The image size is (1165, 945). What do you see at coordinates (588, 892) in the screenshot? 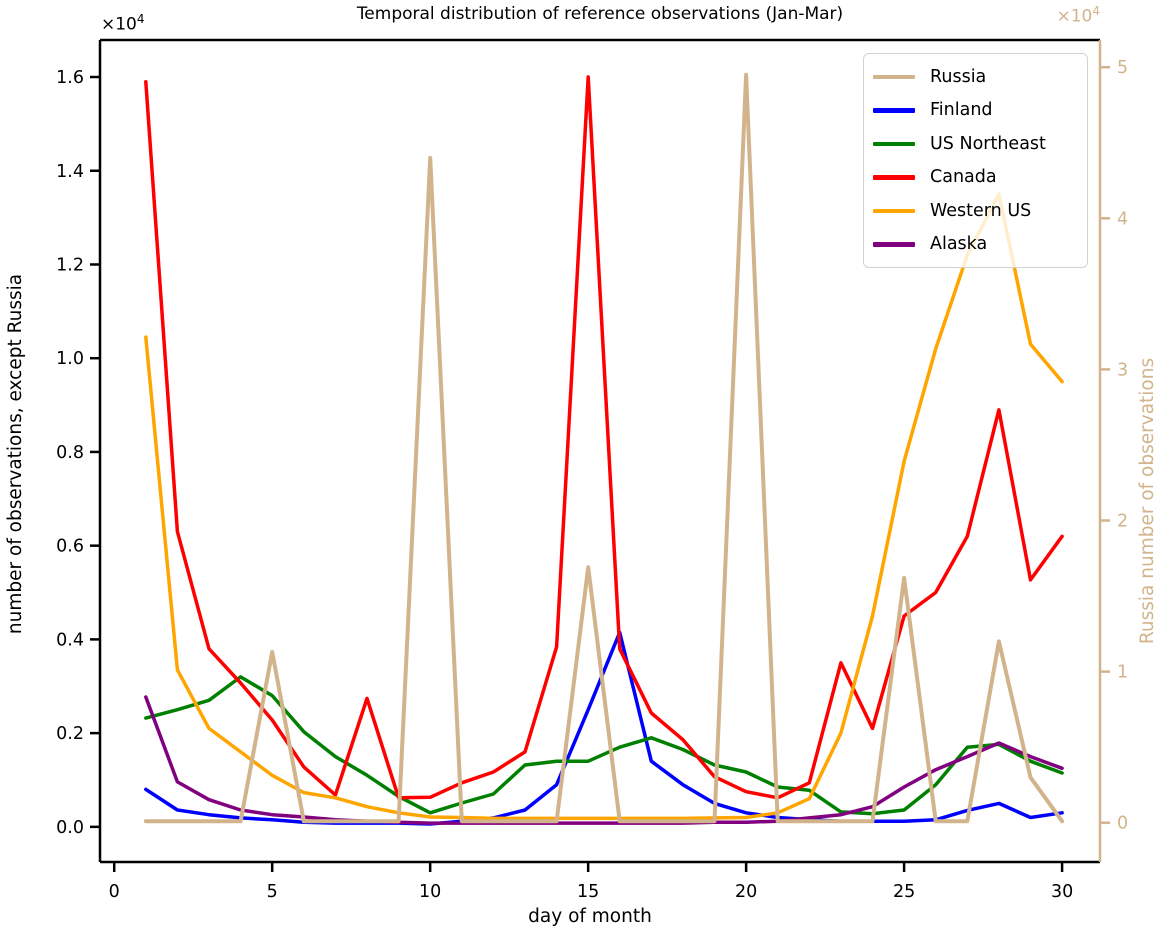
I see `x-tick-label: 15` at bounding box center [588, 892].